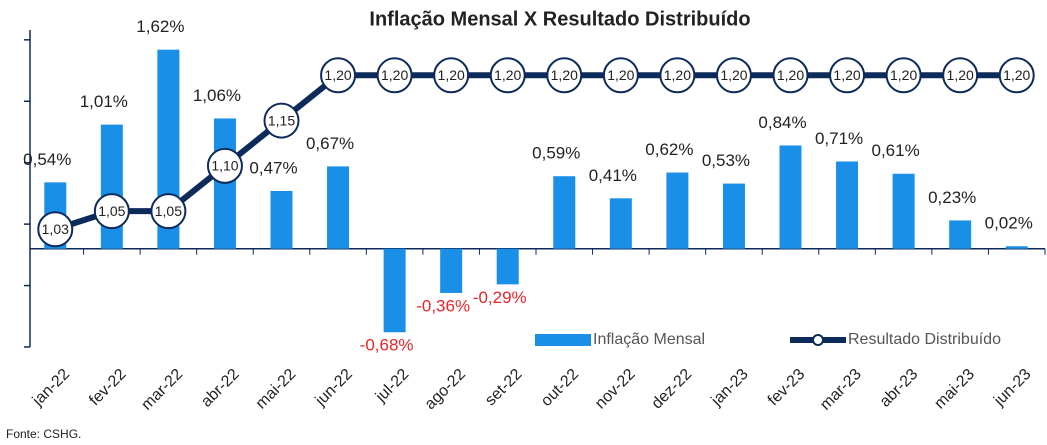 Image resolution: width=1047 pixels, height=445 pixels. I want to click on bar-value-label: 1,01%, so click(104, 101).